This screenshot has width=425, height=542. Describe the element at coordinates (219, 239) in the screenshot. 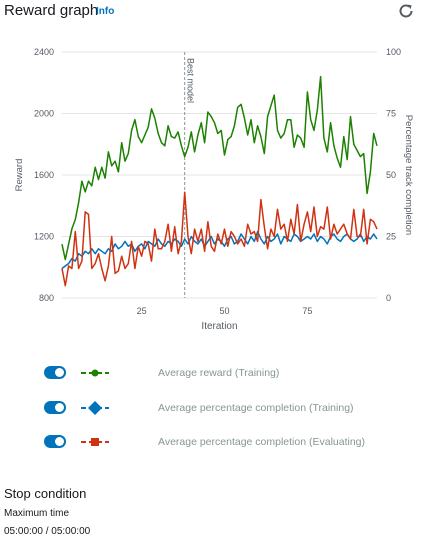

I see `series-line-completion-evaluating` at that location.